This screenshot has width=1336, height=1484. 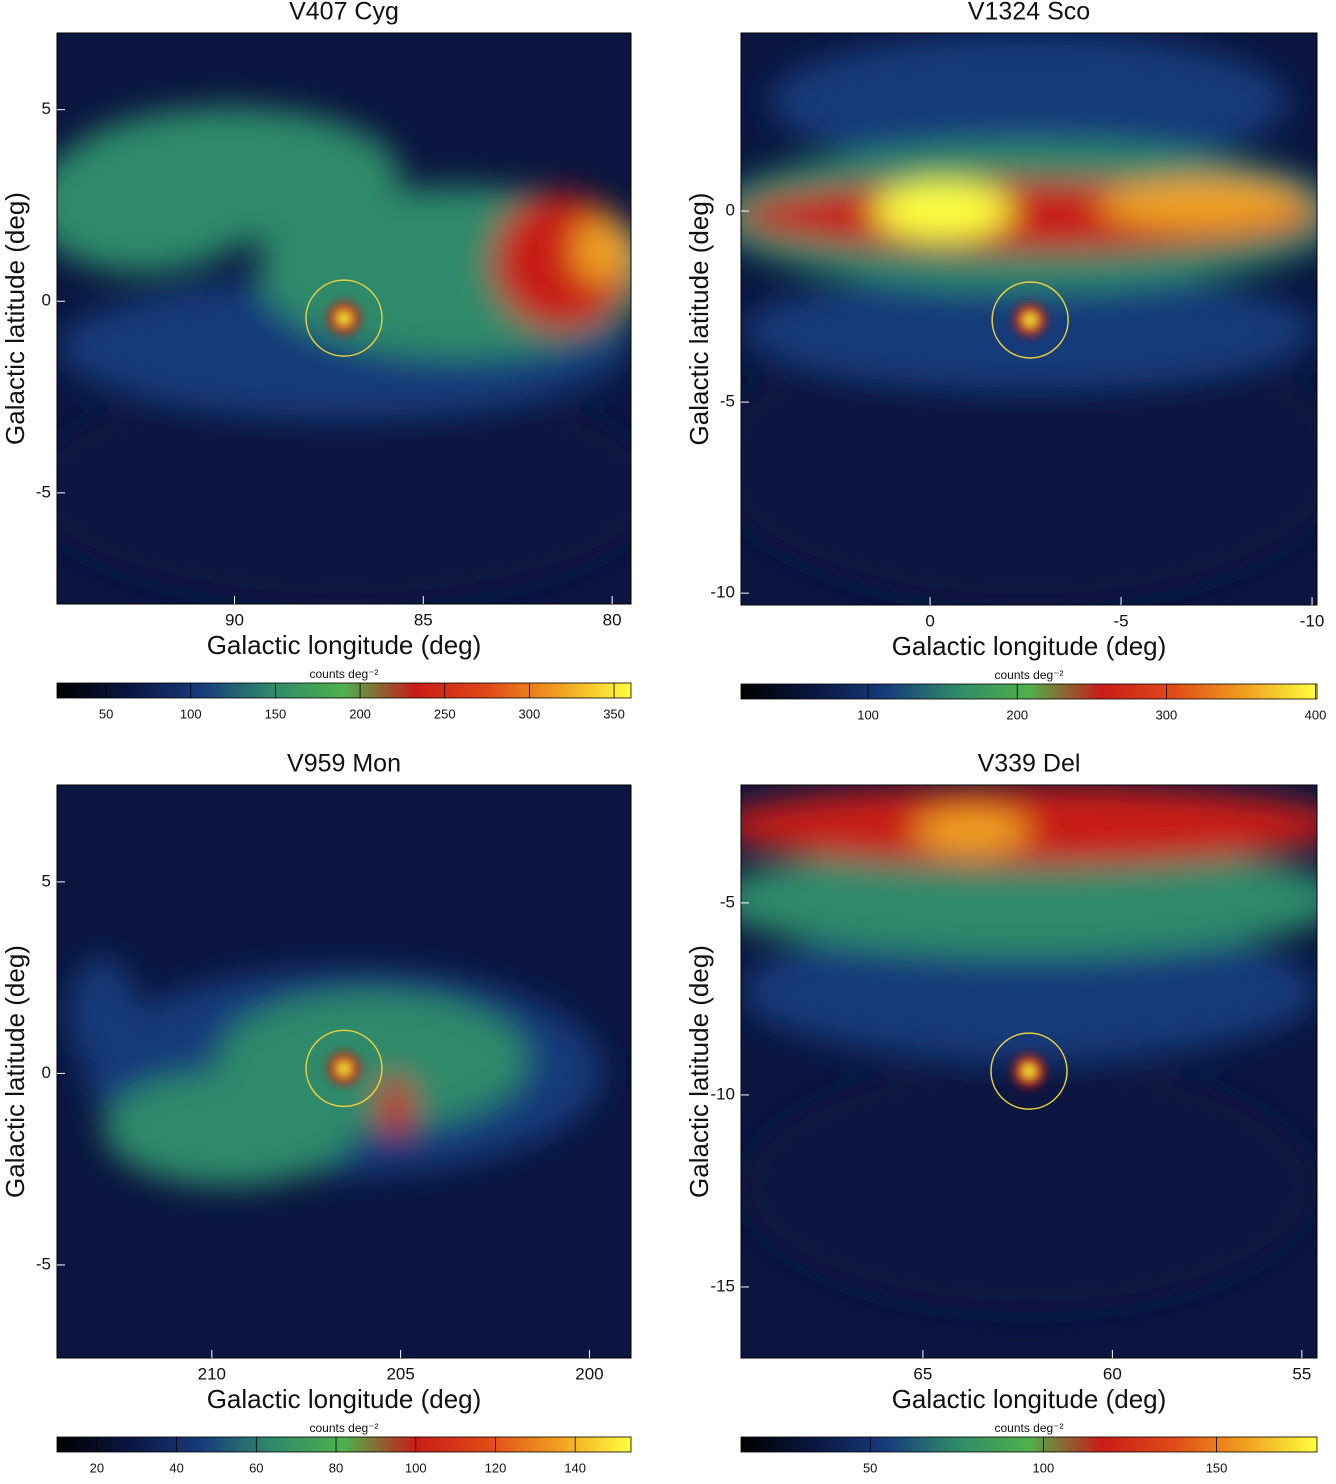 What do you see at coordinates (445, 713) in the screenshot?
I see `colorbar-tick-label: 250` at bounding box center [445, 713].